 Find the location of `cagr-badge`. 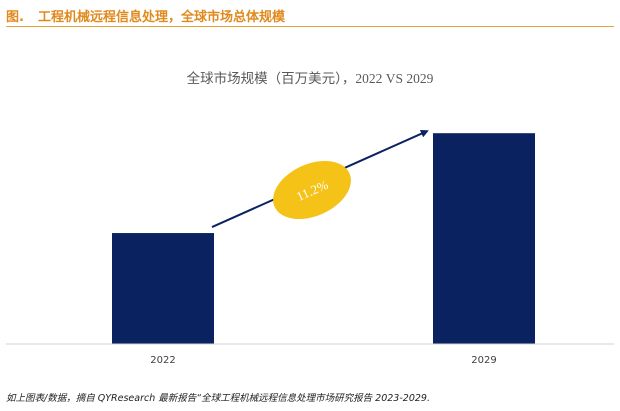

cagr-badge is located at coordinates (312, 190).